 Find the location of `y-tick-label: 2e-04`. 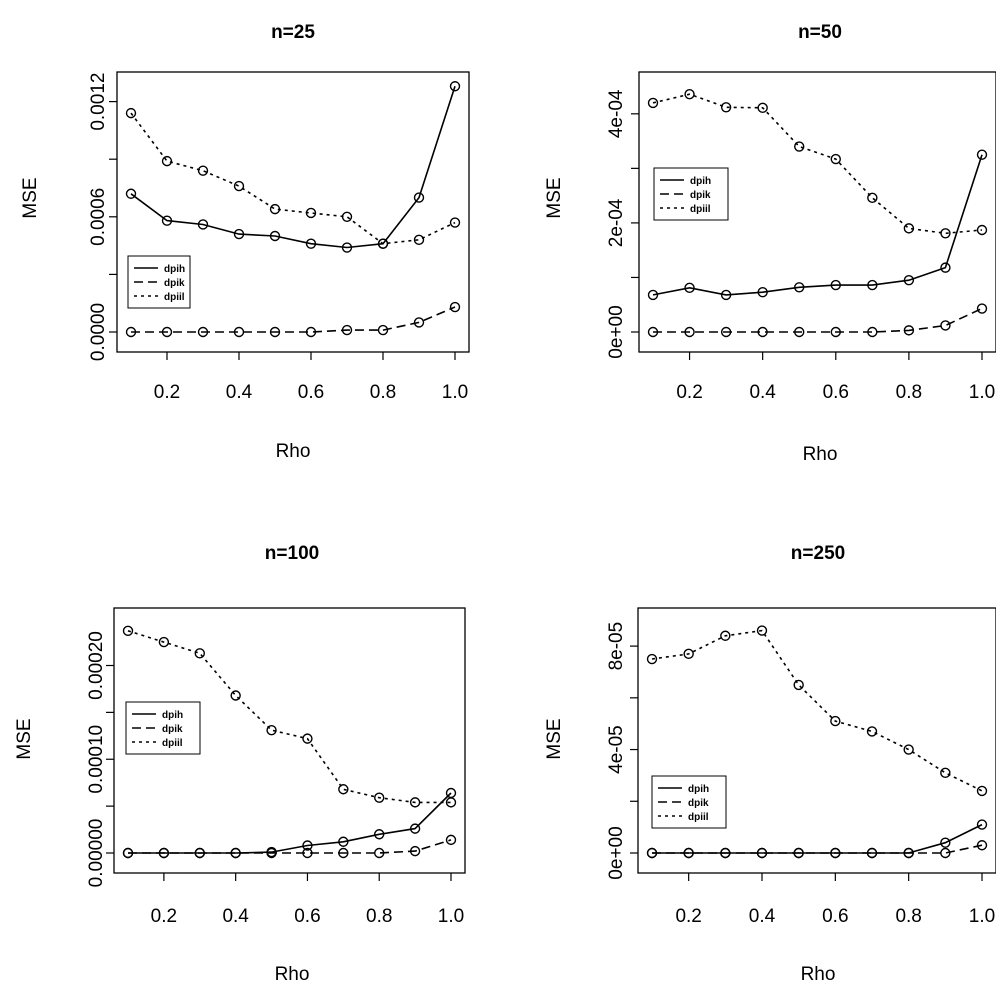

y-tick-label: 2e-04 is located at coordinates (616, 222).